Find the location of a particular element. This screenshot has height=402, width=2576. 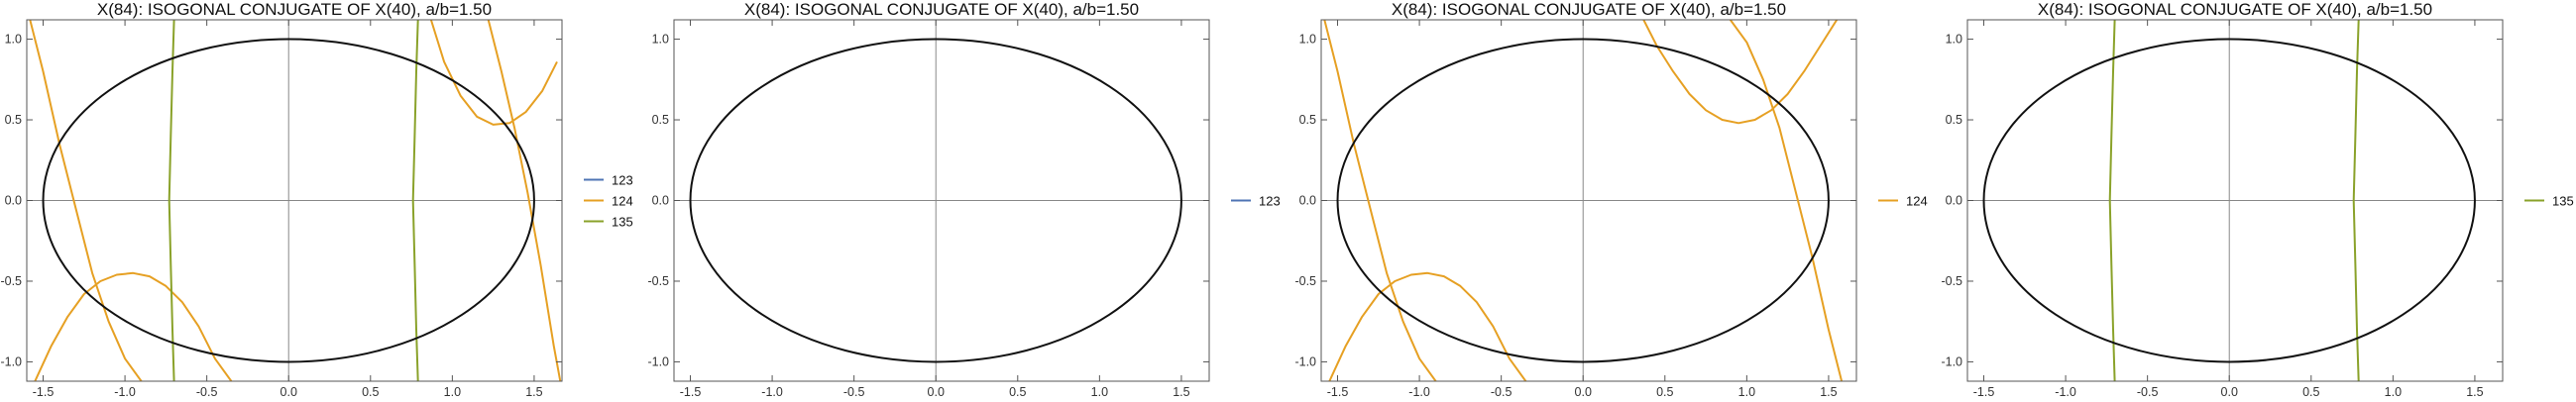

legend: 135 is located at coordinates (2549, 201).